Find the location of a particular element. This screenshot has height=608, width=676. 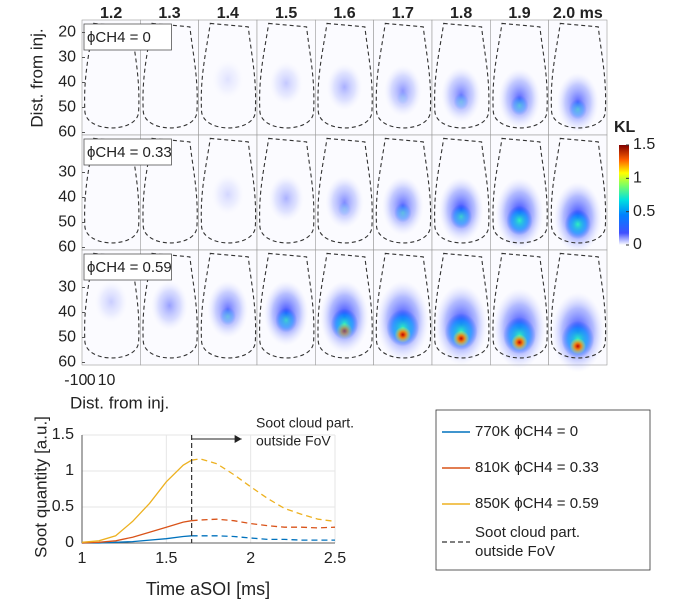

legend is located at coordinates (543, 490).